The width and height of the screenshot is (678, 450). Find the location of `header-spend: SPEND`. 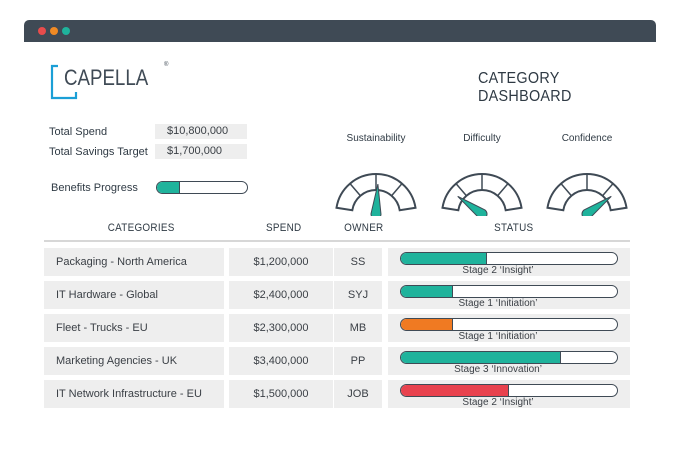

header-spend: SPEND is located at coordinates (283, 228).